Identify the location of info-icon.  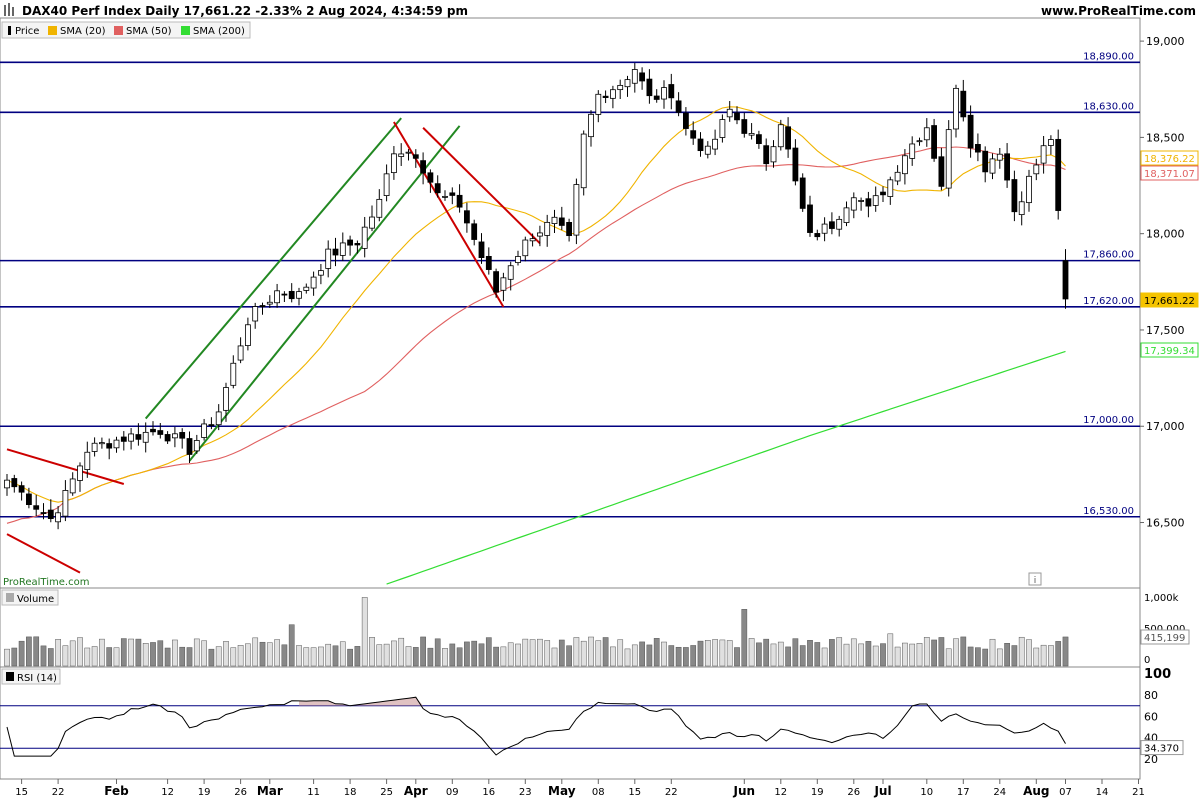
(1035, 579).